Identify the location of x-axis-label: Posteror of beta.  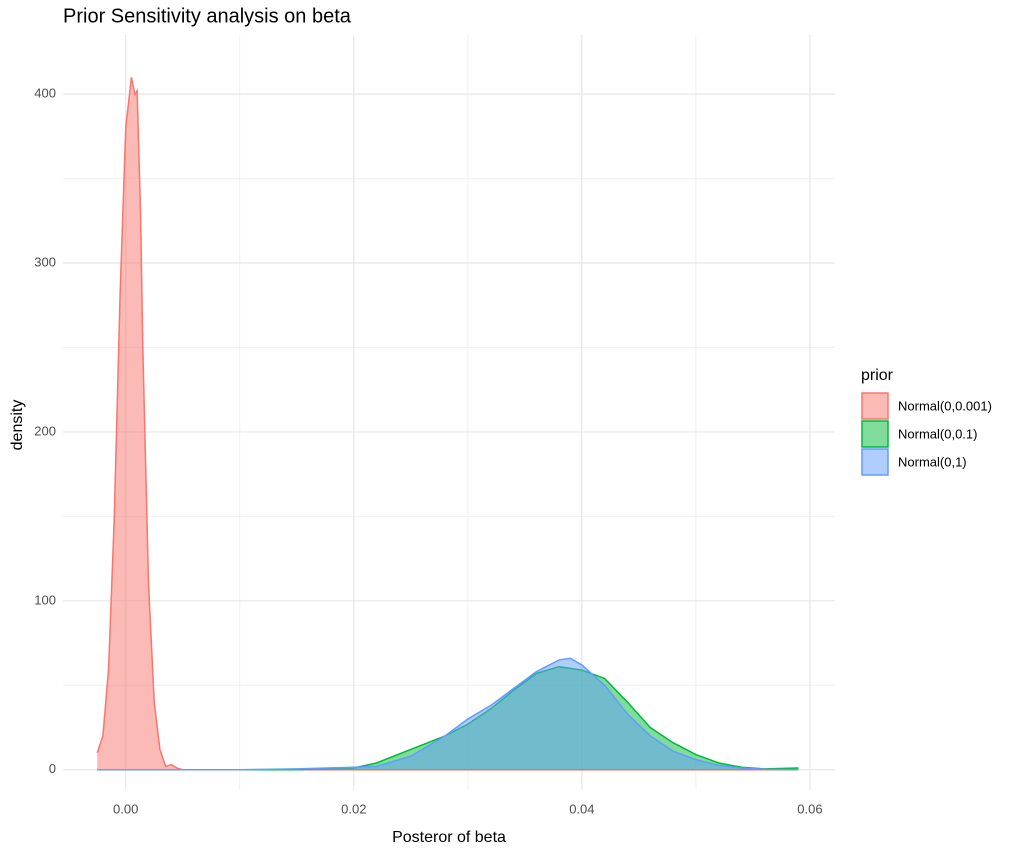
(449, 837).